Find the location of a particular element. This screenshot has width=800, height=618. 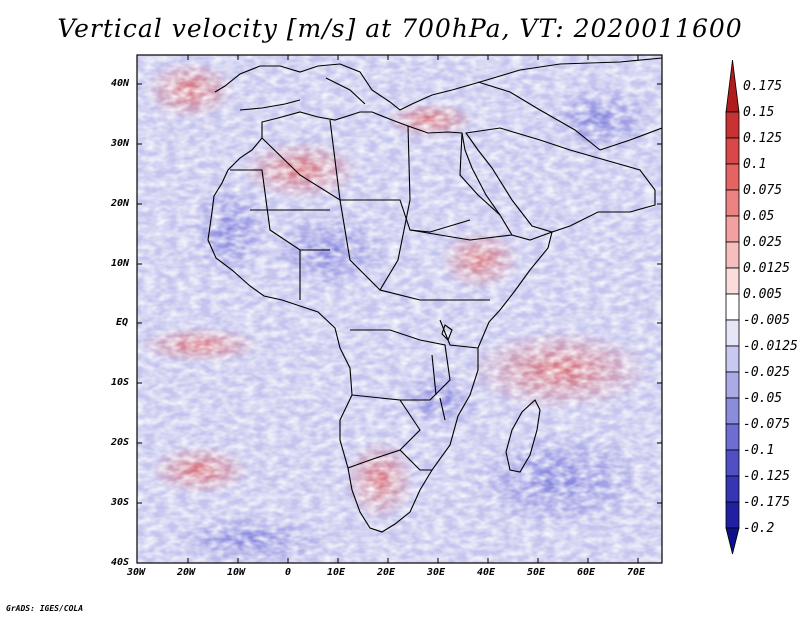

lon-label: 10W is located at coordinates (236, 572).